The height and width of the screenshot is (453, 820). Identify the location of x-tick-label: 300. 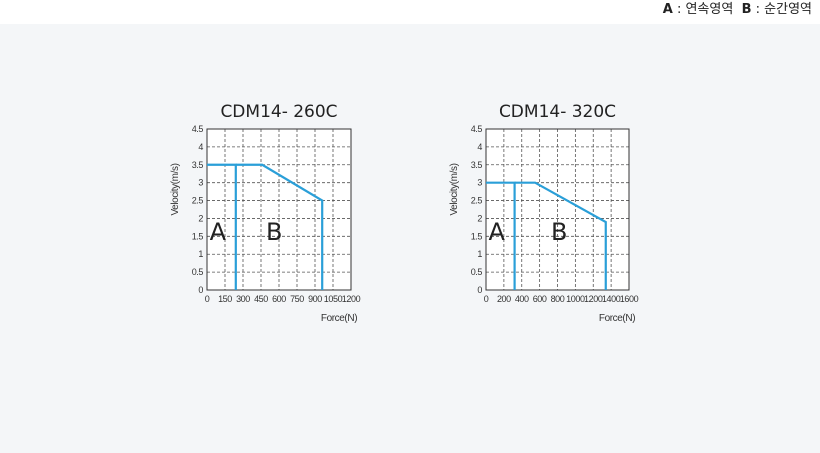
(243, 299).